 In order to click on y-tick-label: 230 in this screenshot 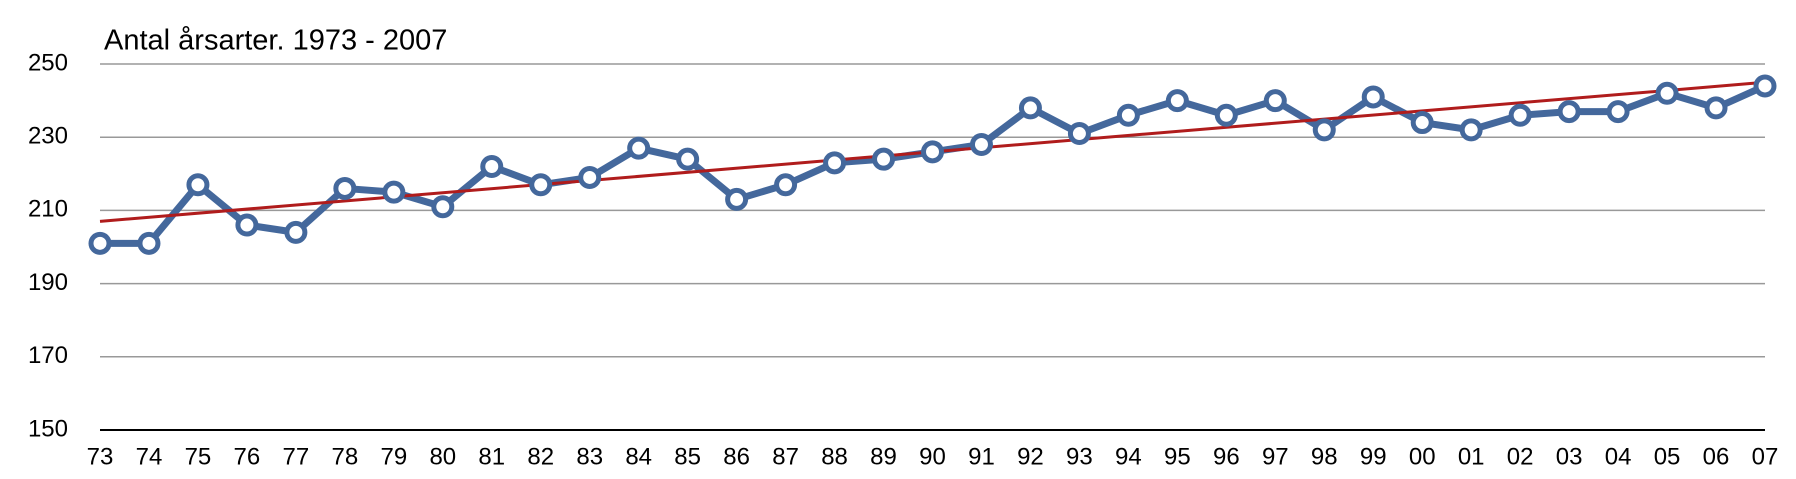, I will do `click(48, 136)`.